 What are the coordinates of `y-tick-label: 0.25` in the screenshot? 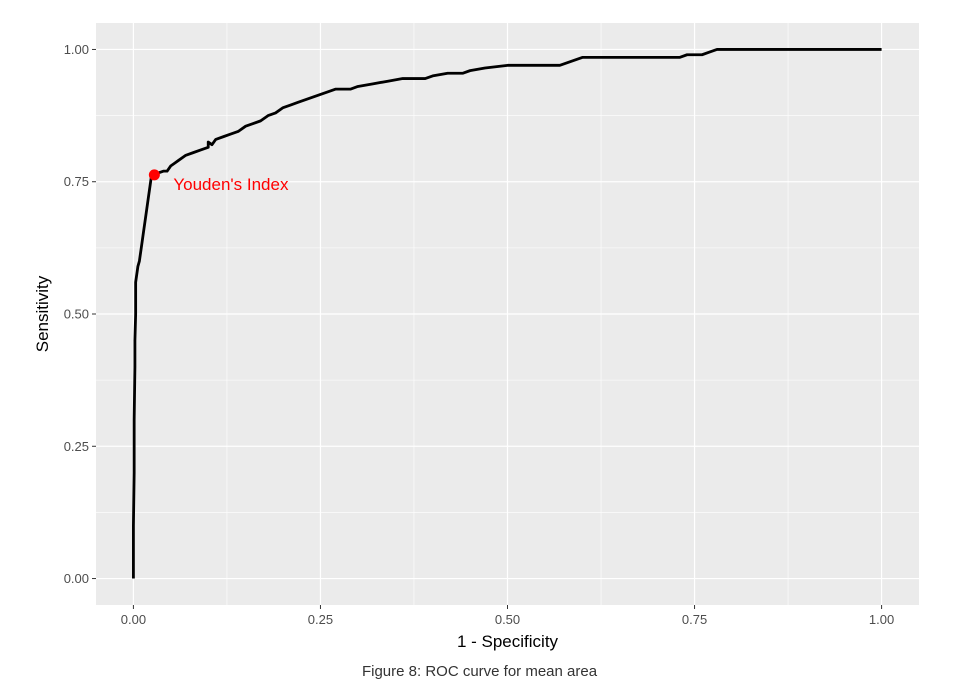 It's located at (76, 446).